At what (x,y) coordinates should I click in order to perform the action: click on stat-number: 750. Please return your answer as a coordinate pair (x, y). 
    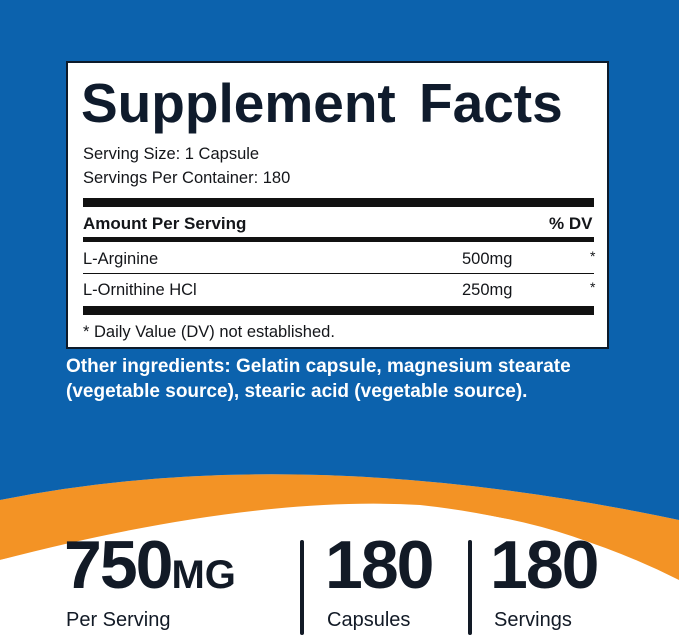
    Looking at the image, I should click on (118, 565).